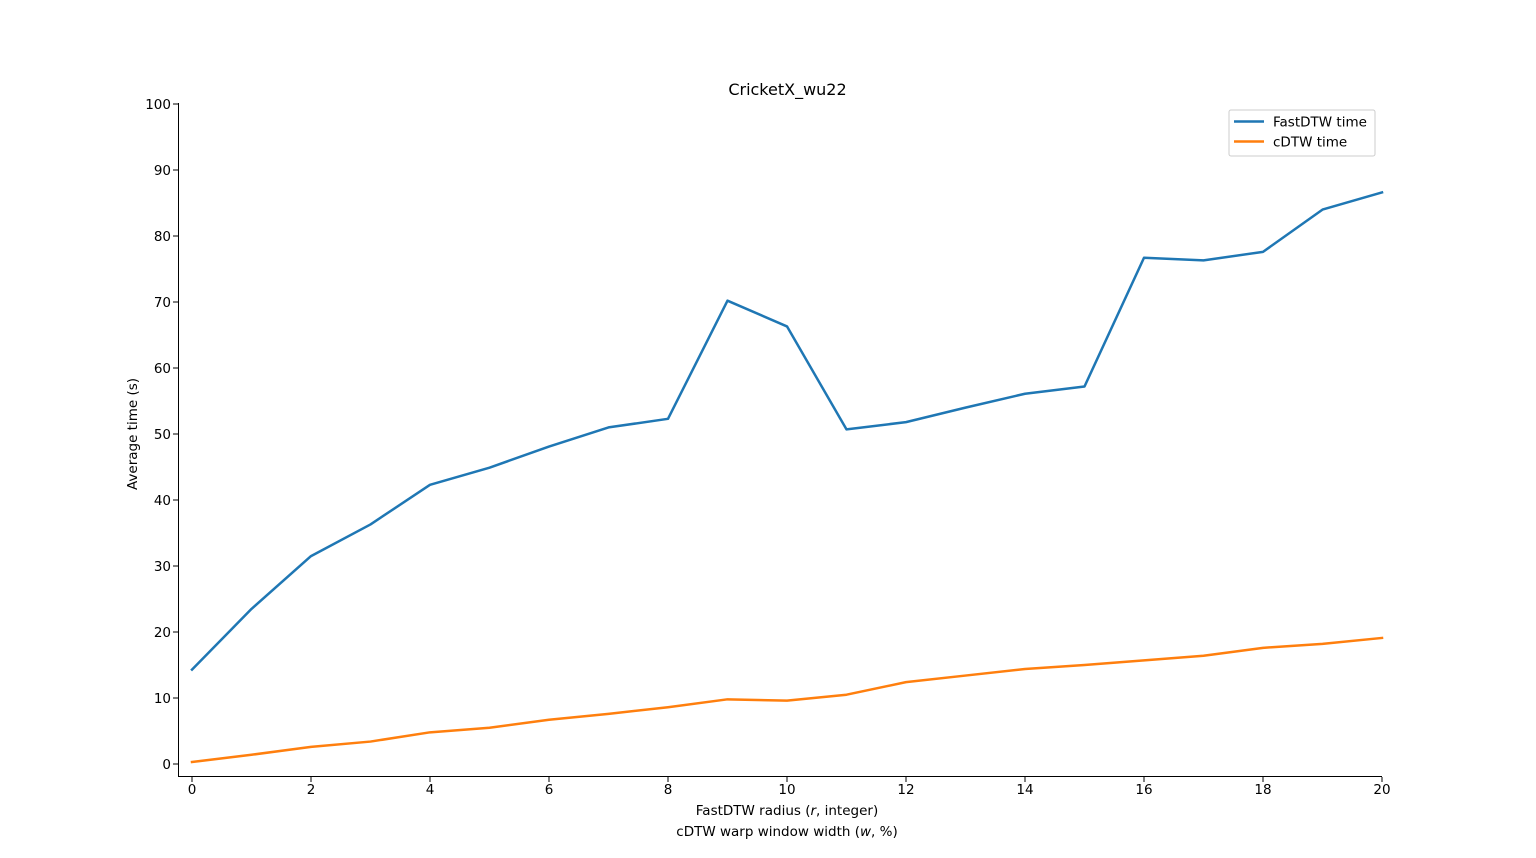  What do you see at coordinates (162, 699) in the screenshot?
I see `y-tick-label: 10` at bounding box center [162, 699].